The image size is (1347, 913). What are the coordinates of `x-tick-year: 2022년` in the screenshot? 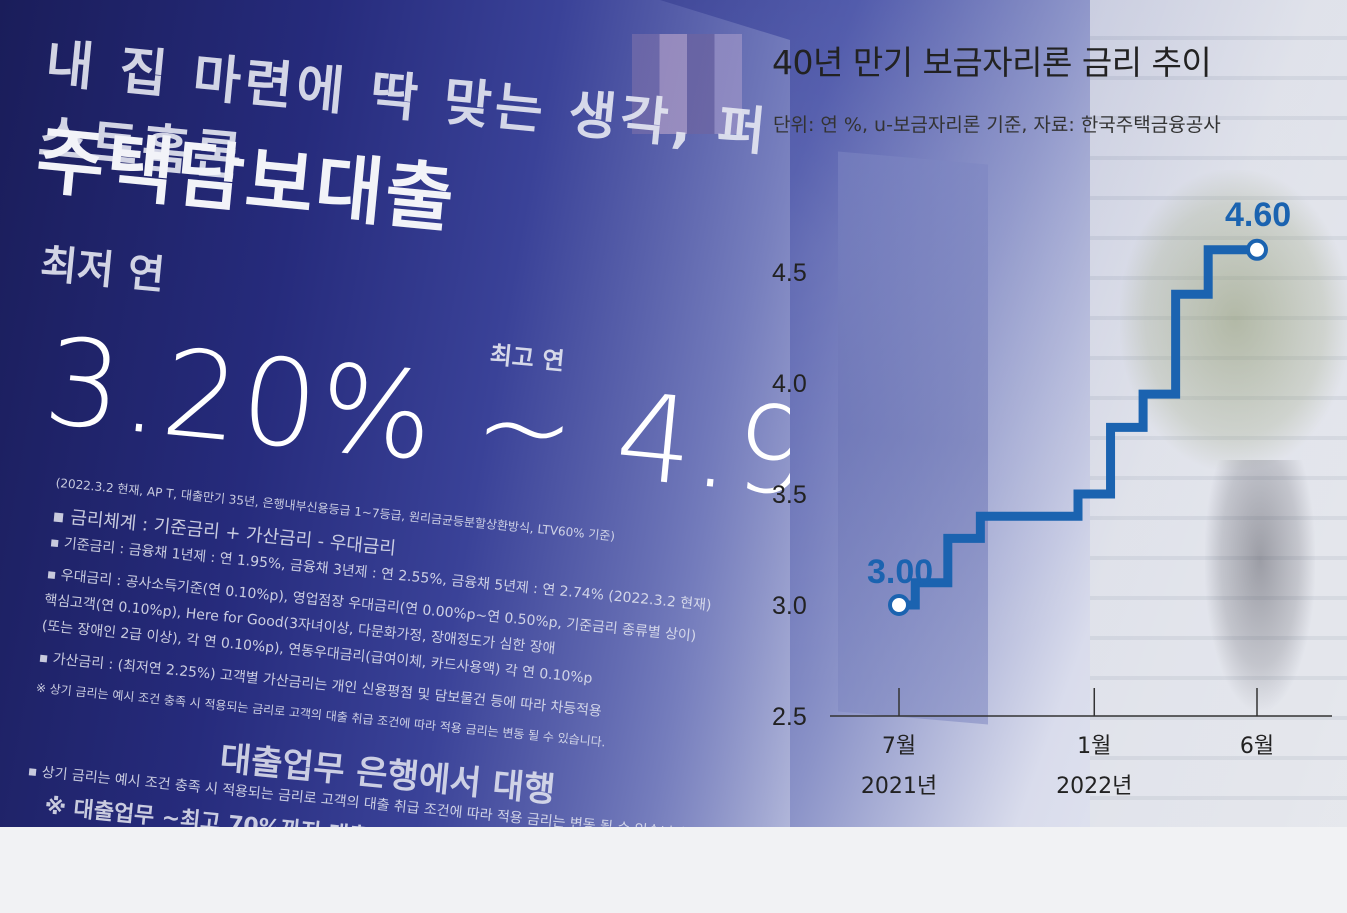 It's located at (1094, 786).